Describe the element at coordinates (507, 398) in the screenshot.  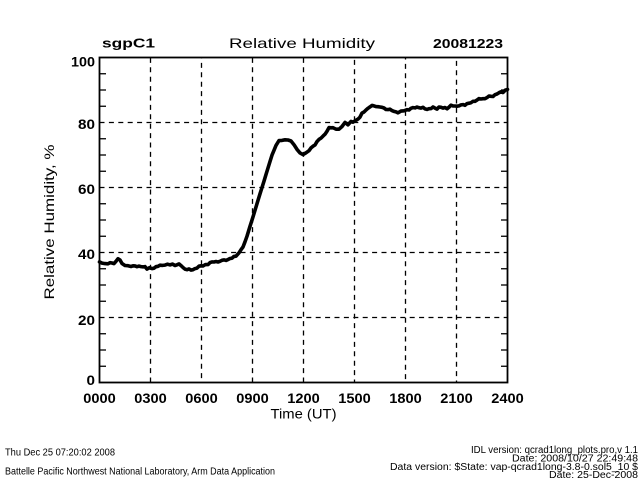
I see `svg-text: 2400` at that location.